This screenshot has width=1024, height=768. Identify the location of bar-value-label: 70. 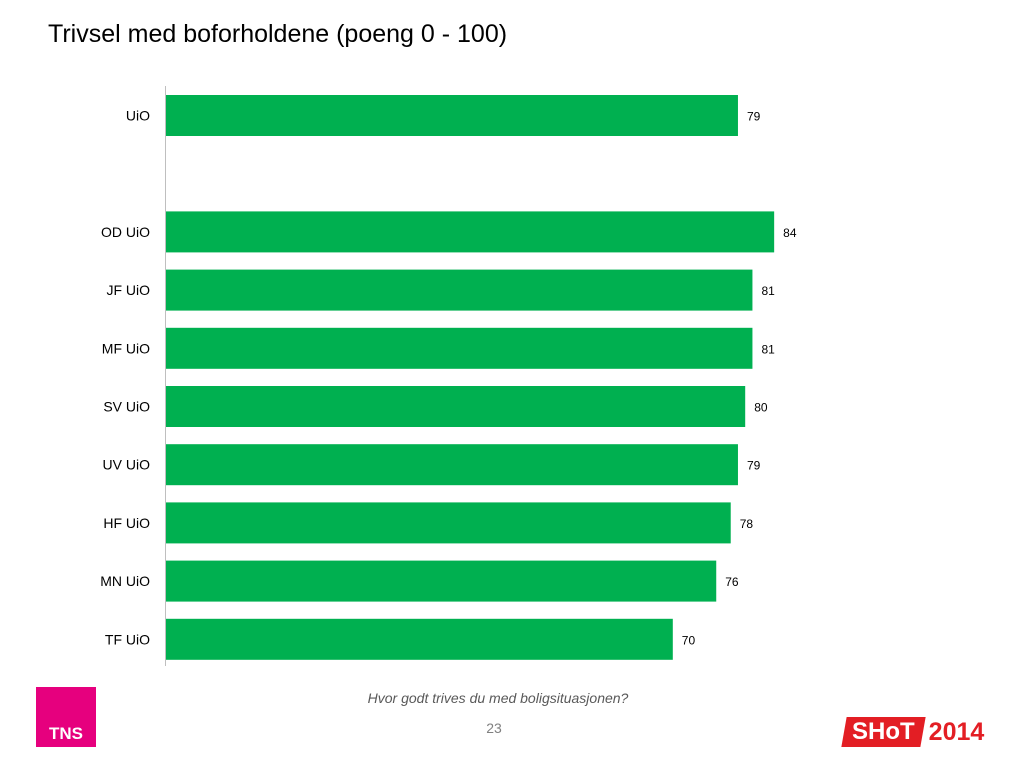
(689, 640).